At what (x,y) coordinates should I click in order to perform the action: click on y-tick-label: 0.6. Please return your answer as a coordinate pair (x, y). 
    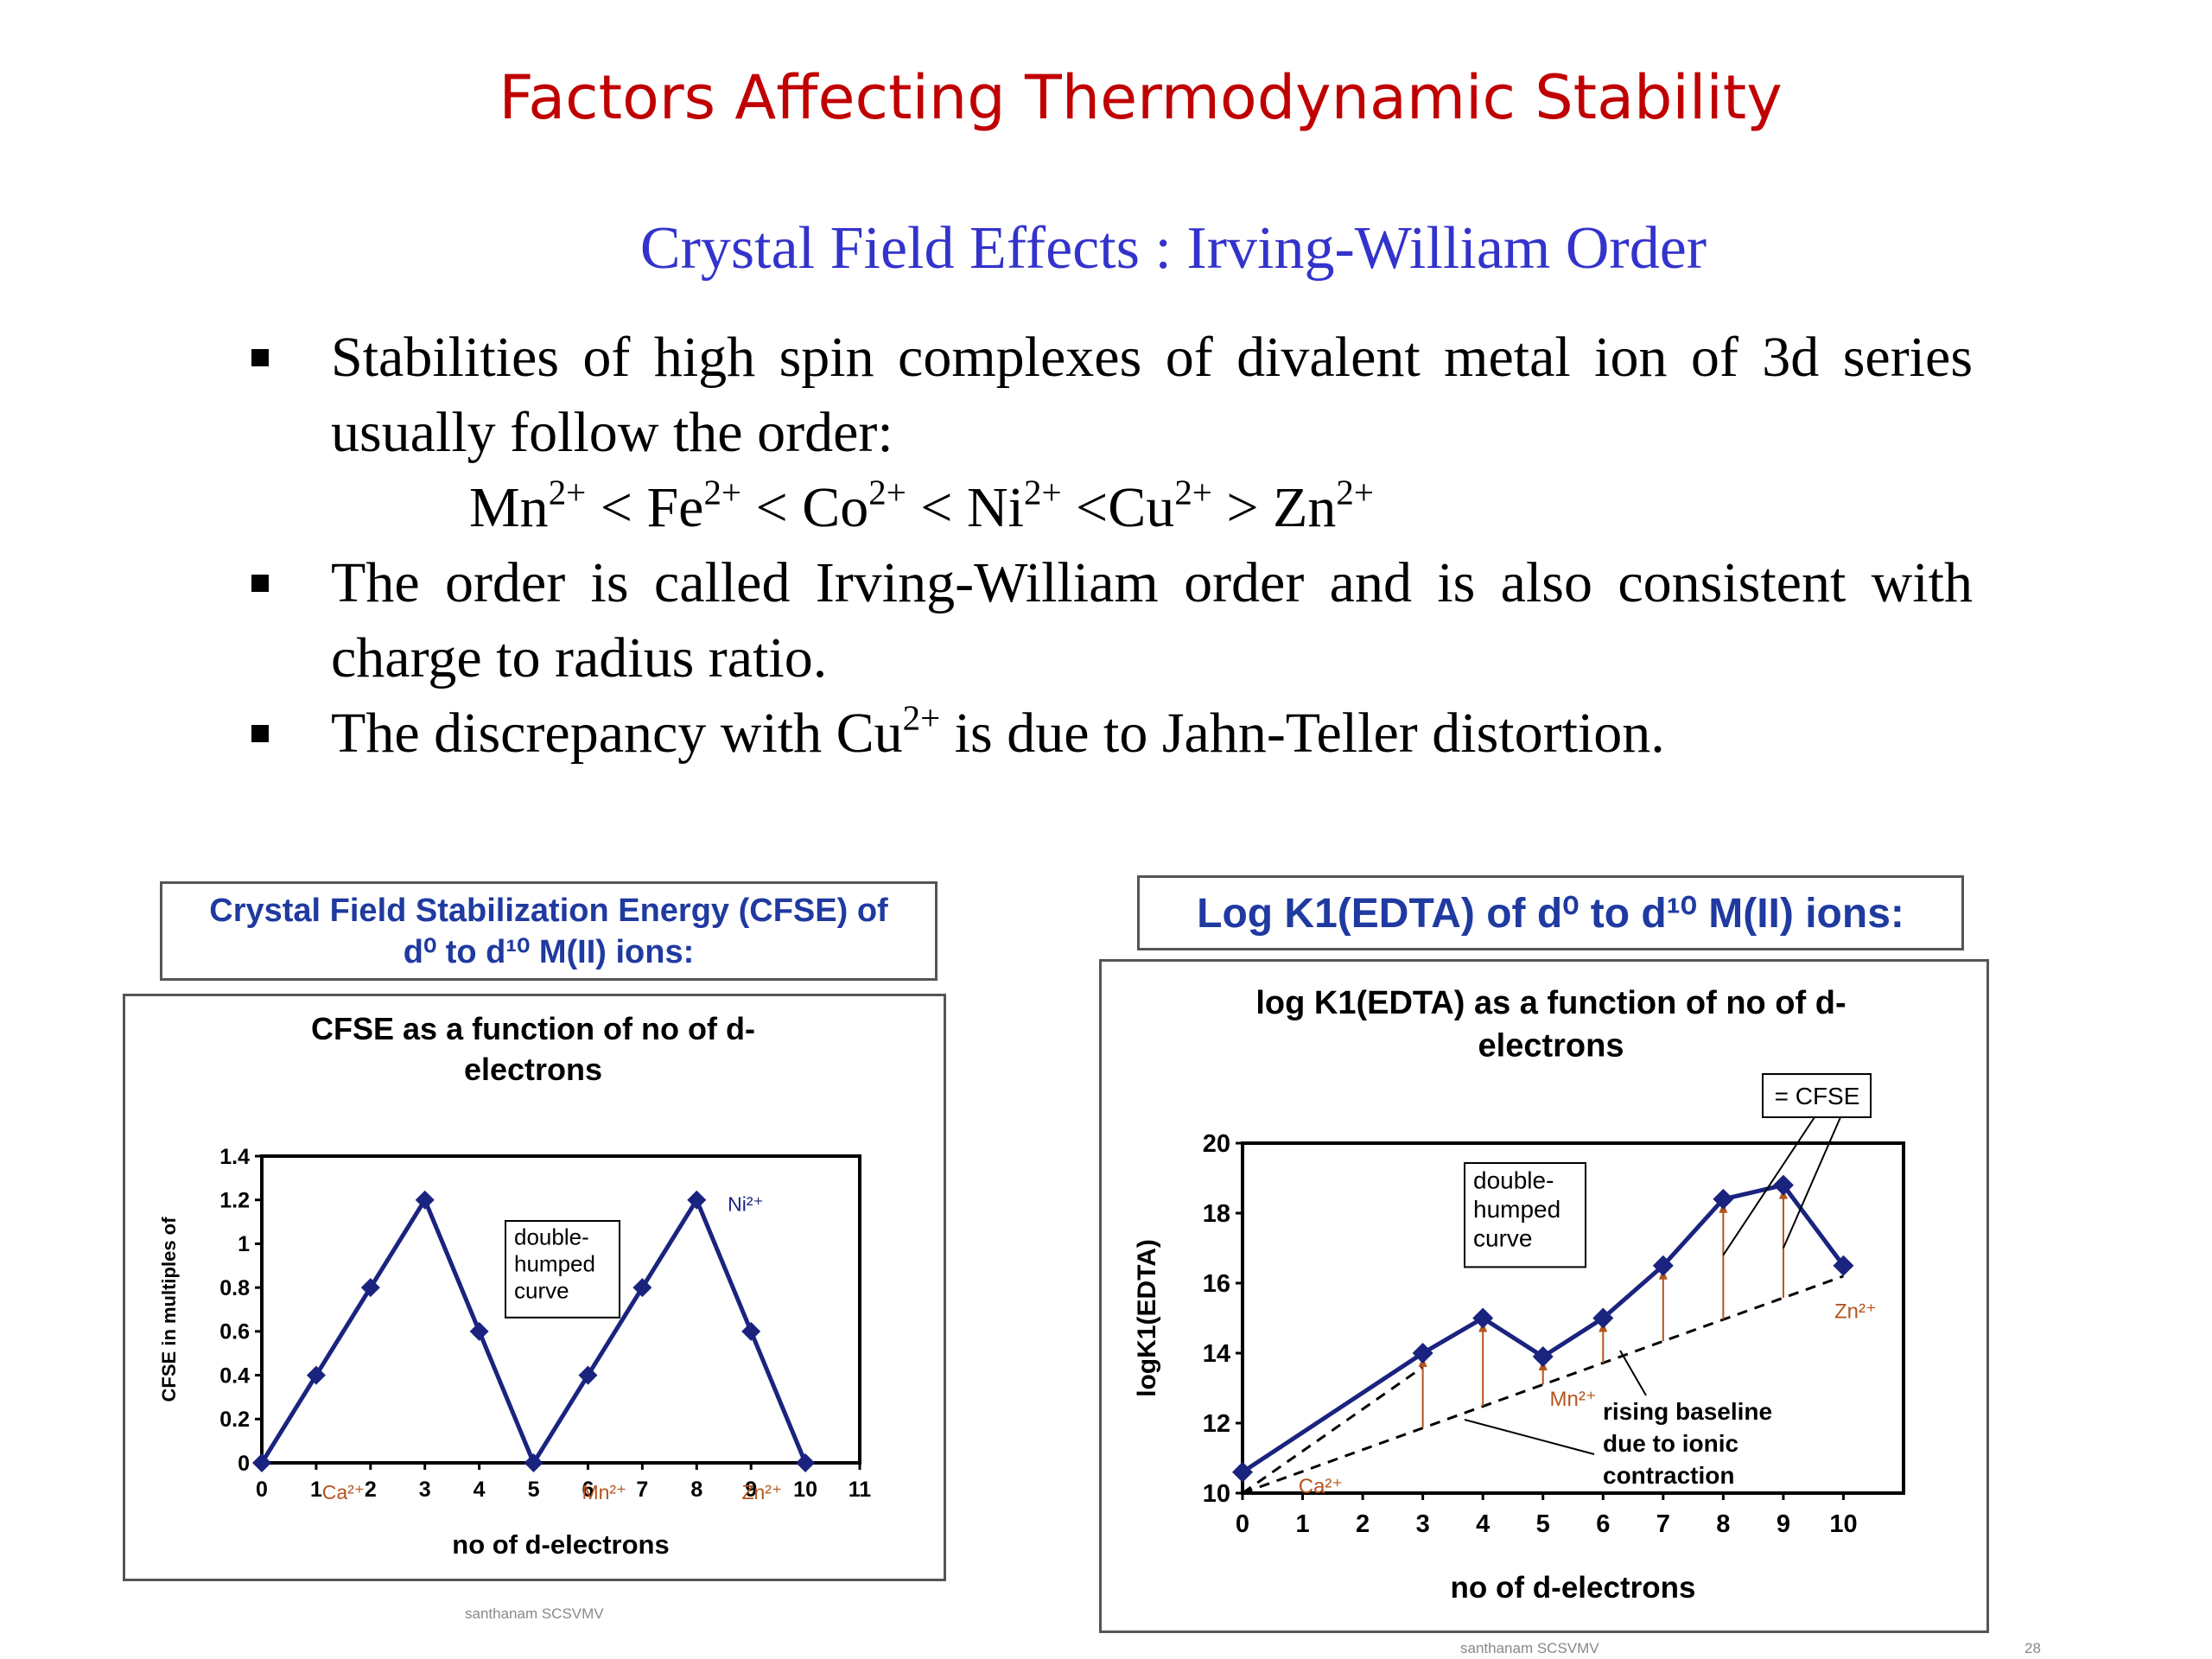
    Looking at the image, I should click on (234, 1332).